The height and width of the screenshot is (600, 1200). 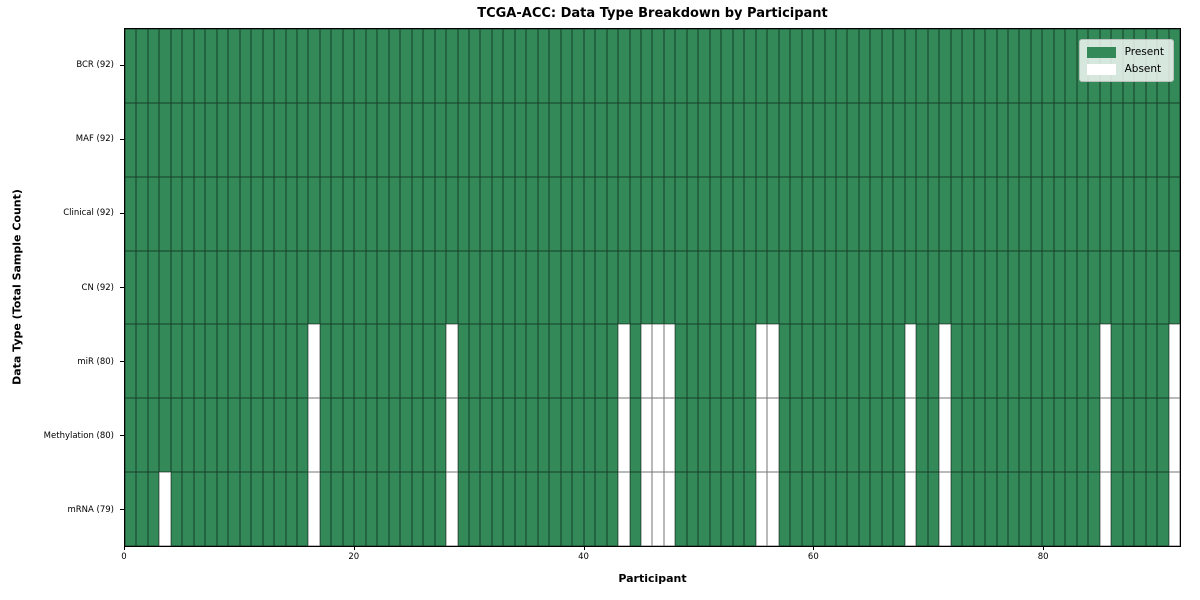 I want to click on legend-swatch-absent, so click(x=1101, y=69).